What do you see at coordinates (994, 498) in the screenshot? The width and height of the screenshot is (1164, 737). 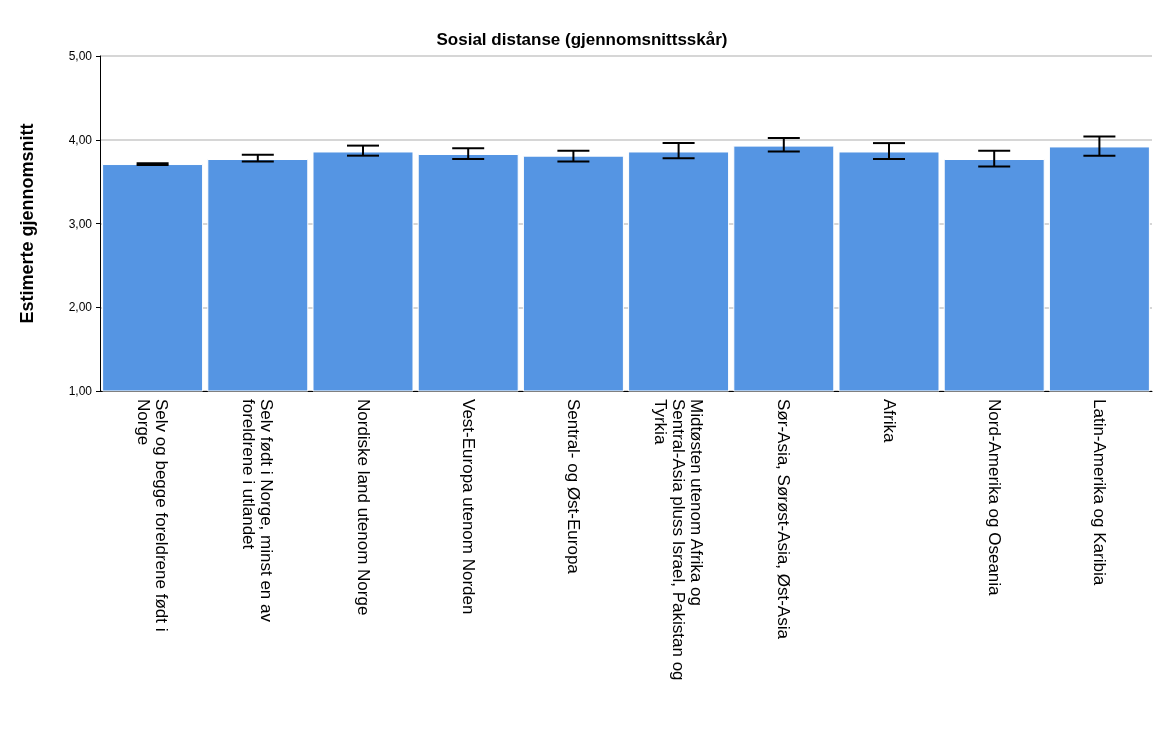 I see `x-tick-label: Nord-Amerika og Oseania` at bounding box center [994, 498].